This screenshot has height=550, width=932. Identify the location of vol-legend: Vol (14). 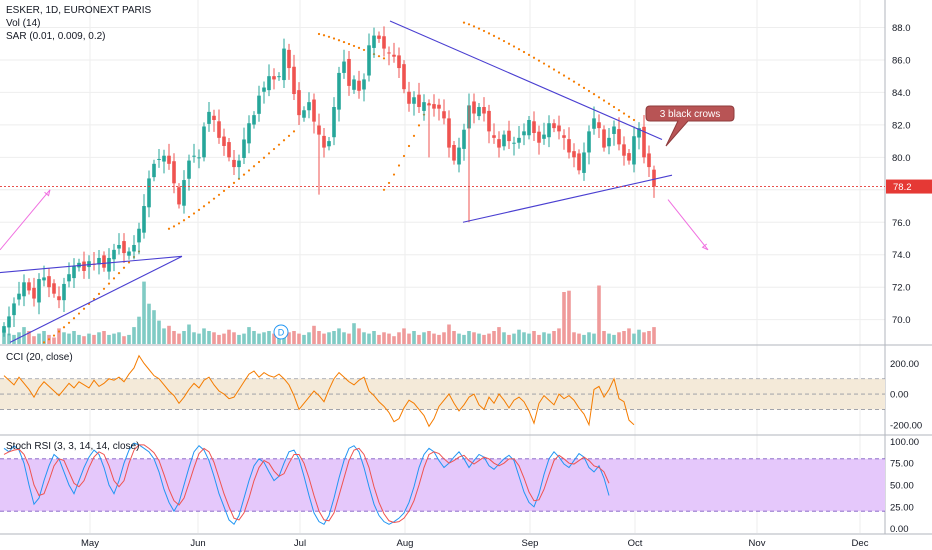
(23, 23).